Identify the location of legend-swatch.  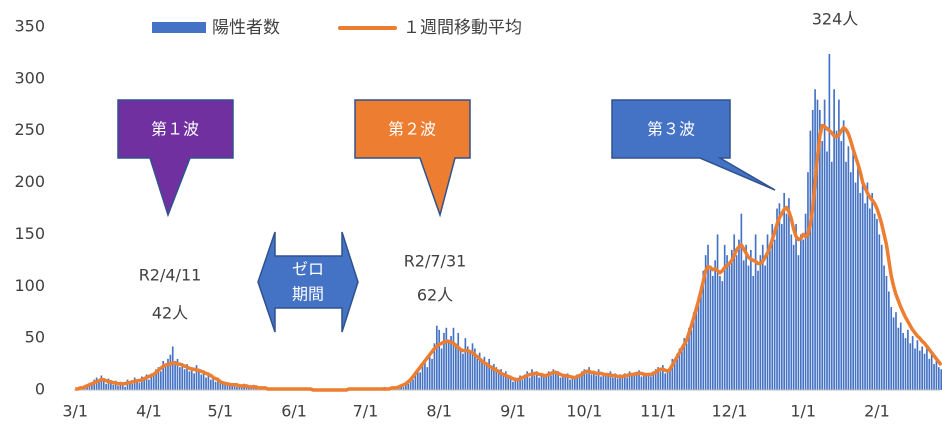
(179, 27).